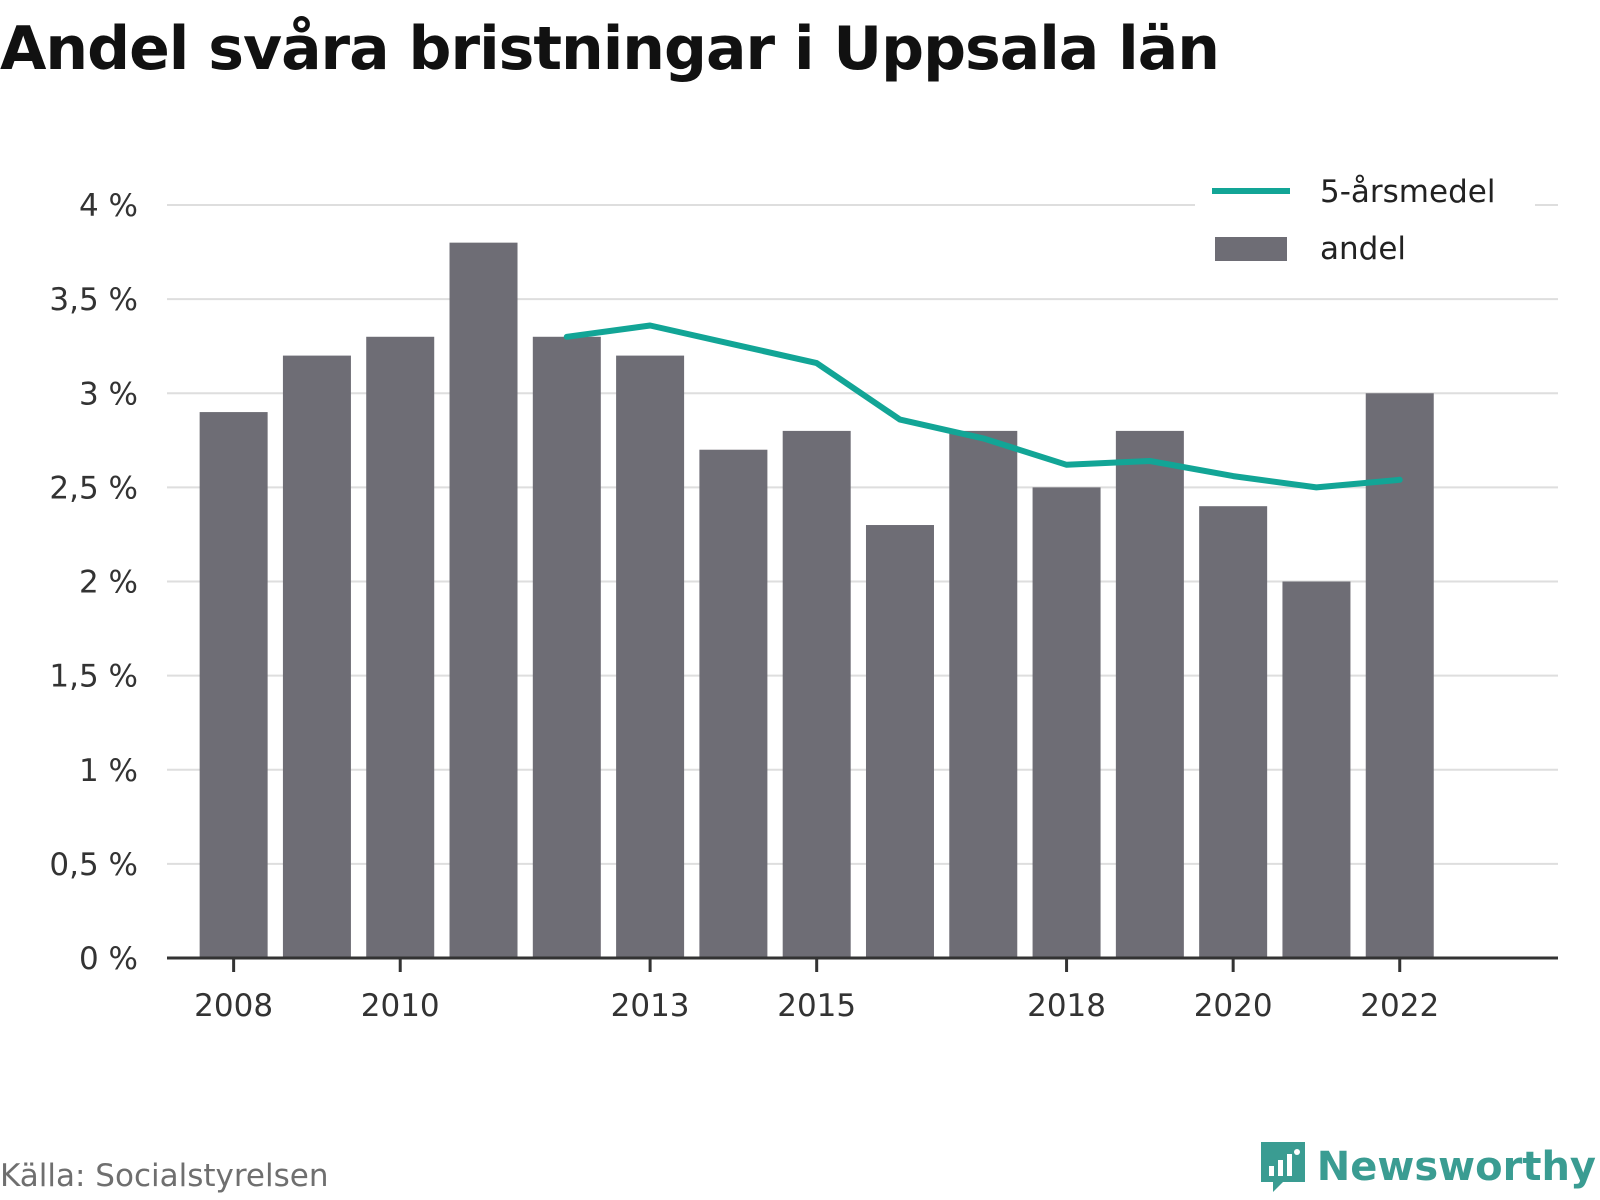 This screenshot has width=1600, height=1200. I want to click on line-5-arsmedel, so click(983, 406).